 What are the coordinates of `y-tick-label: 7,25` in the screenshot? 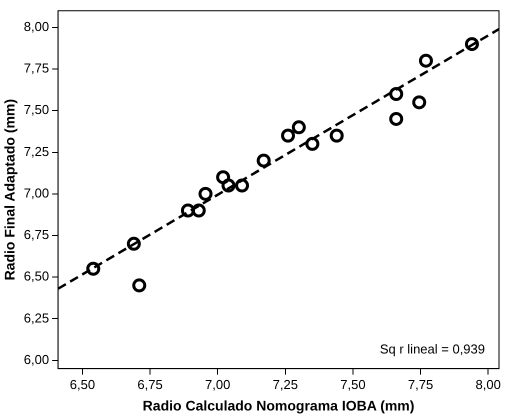 It's located at (37, 151).